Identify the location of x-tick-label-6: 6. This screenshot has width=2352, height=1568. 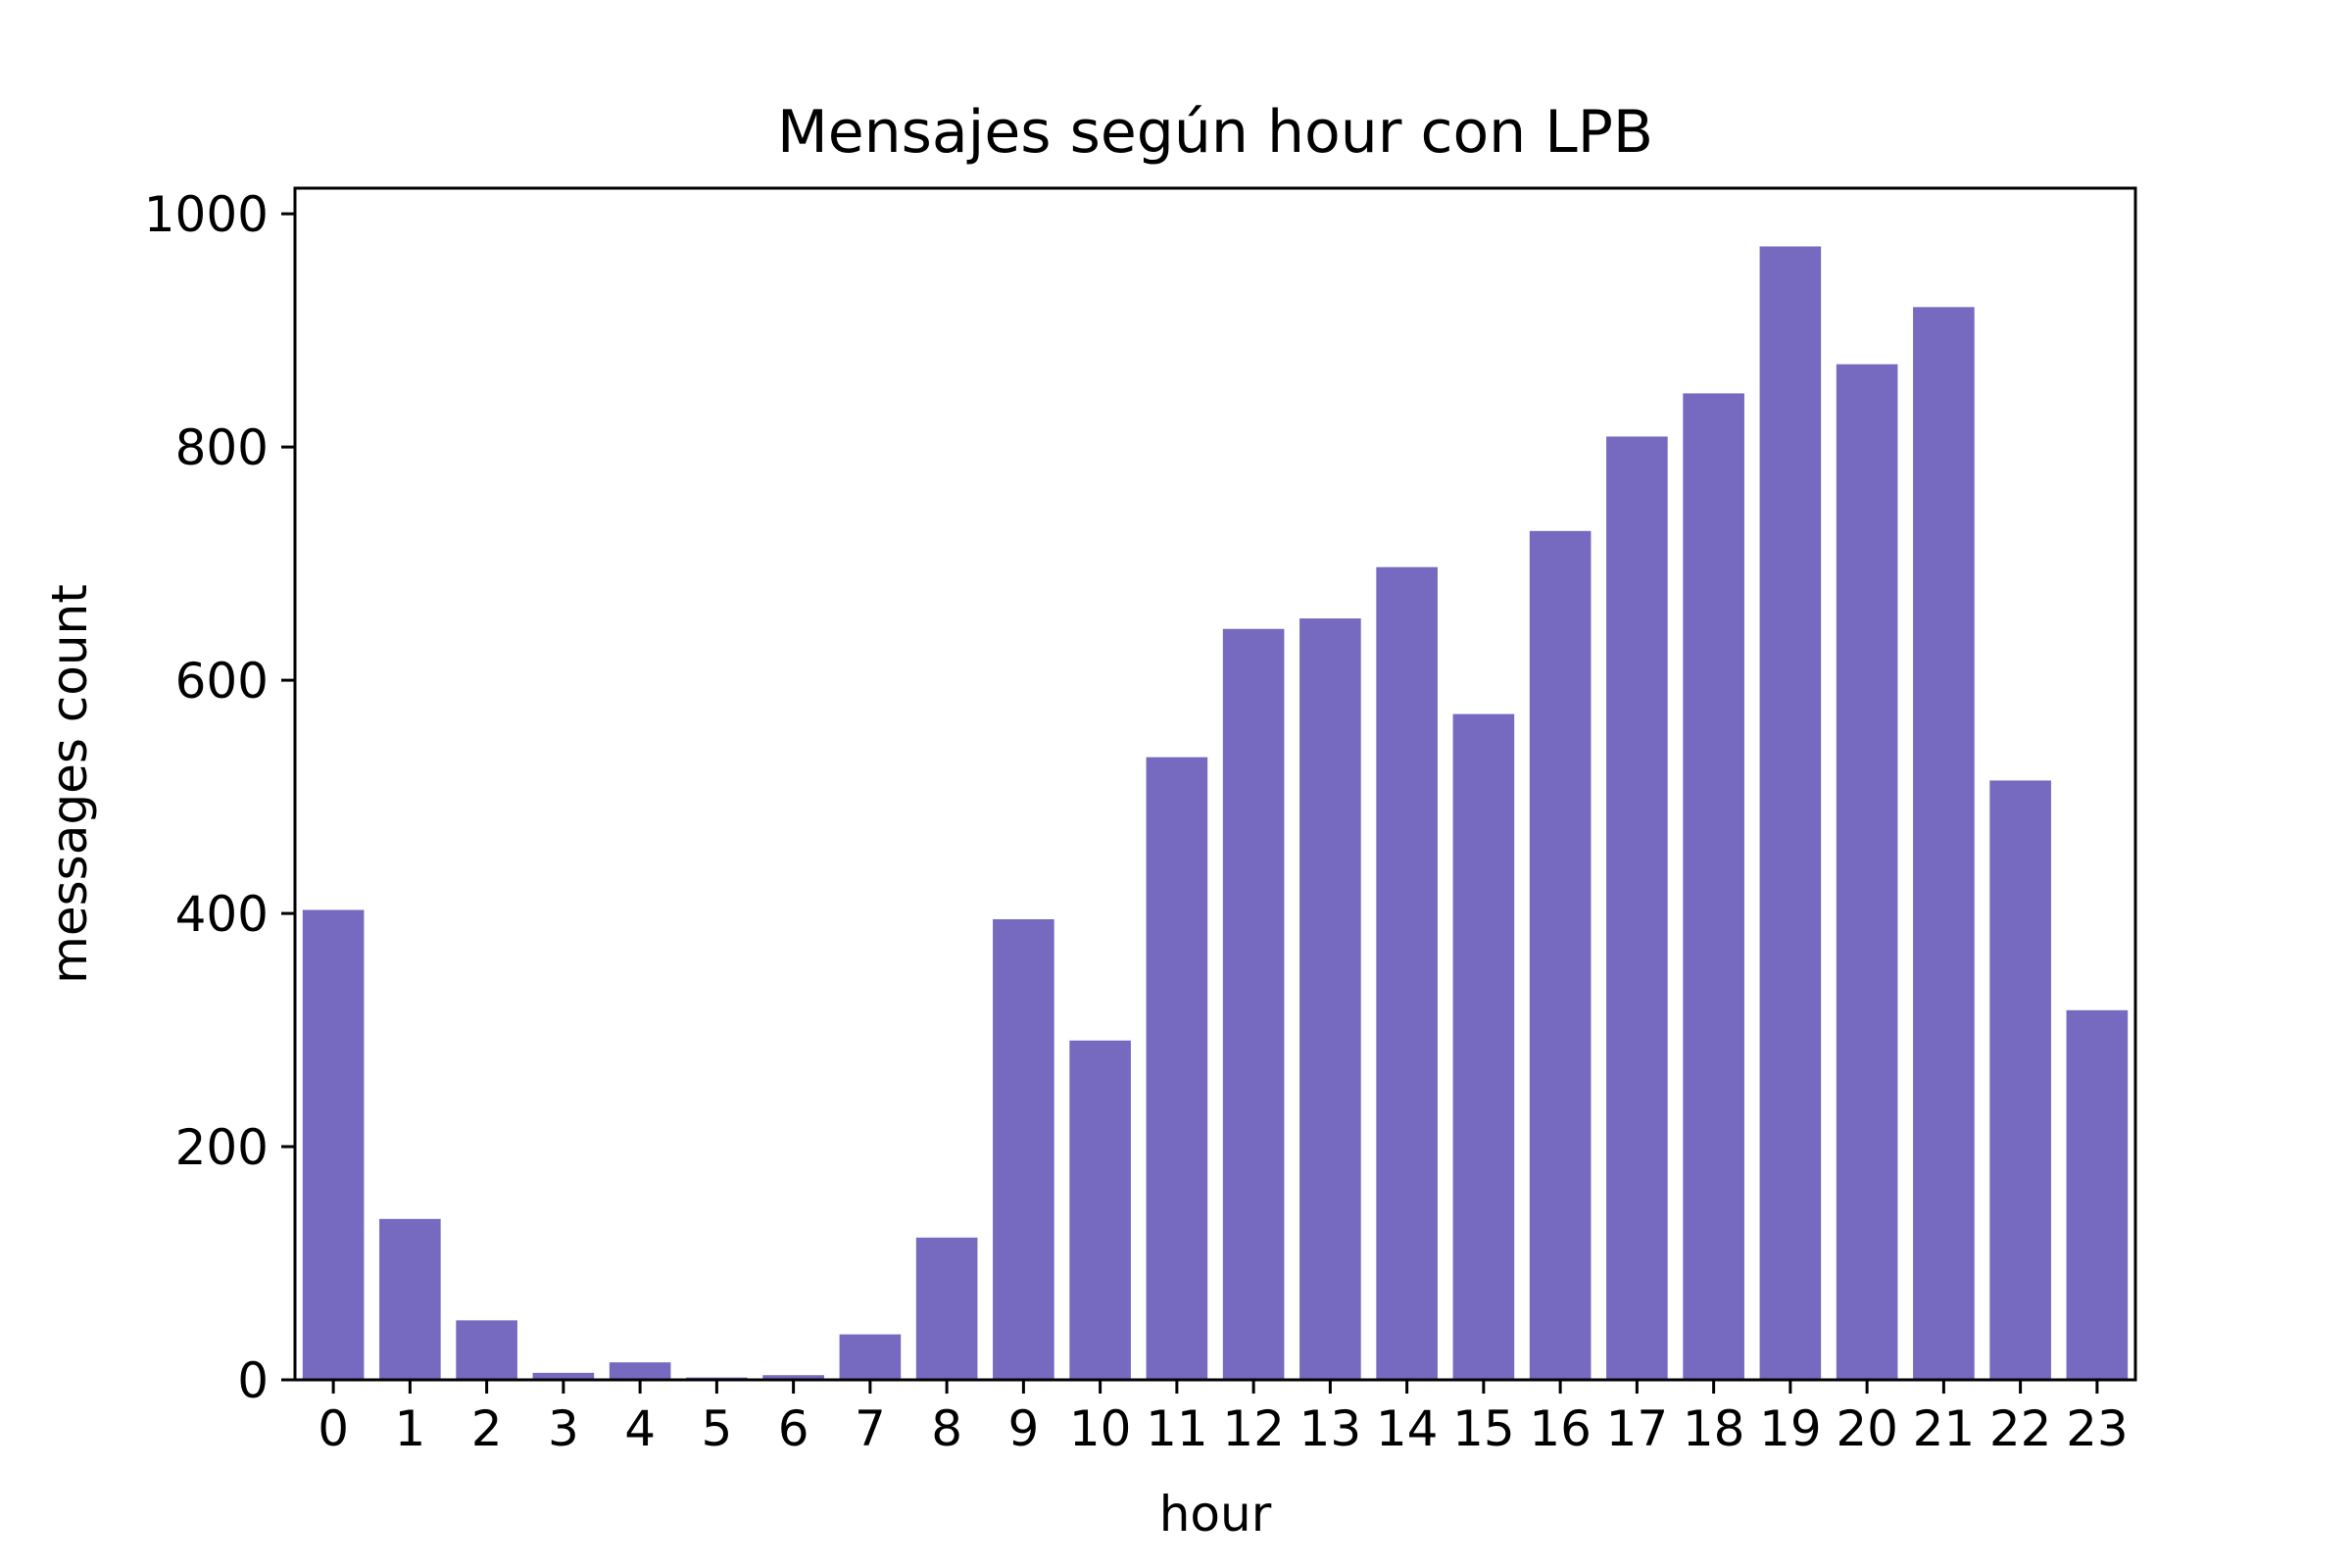
(793, 1428).